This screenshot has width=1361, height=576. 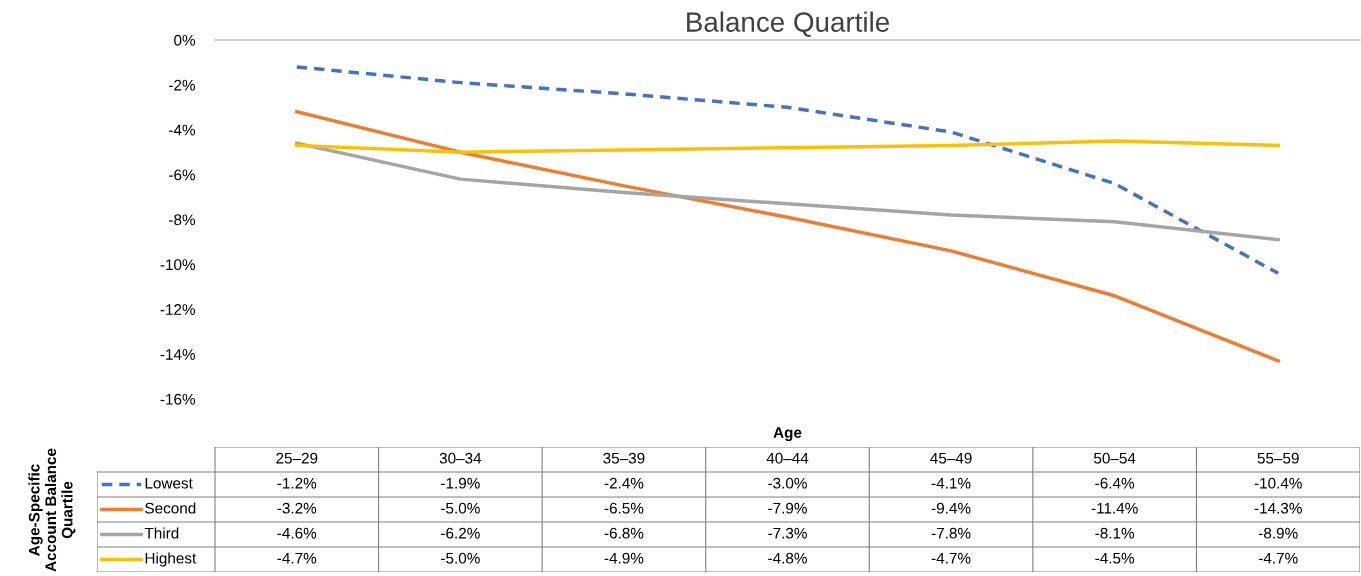 What do you see at coordinates (178, 399) in the screenshot?
I see `y-tick-label: -16%` at bounding box center [178, 399].